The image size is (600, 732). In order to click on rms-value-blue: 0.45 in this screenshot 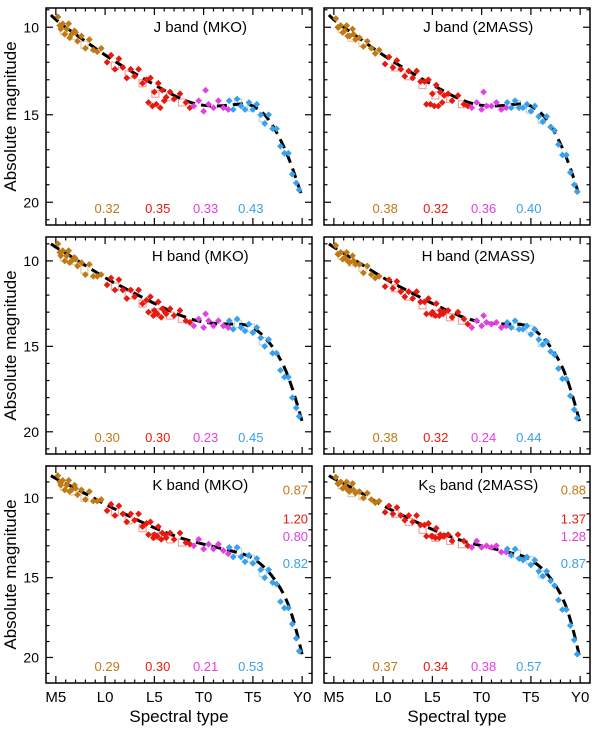, I will do `click(250, 437)`.